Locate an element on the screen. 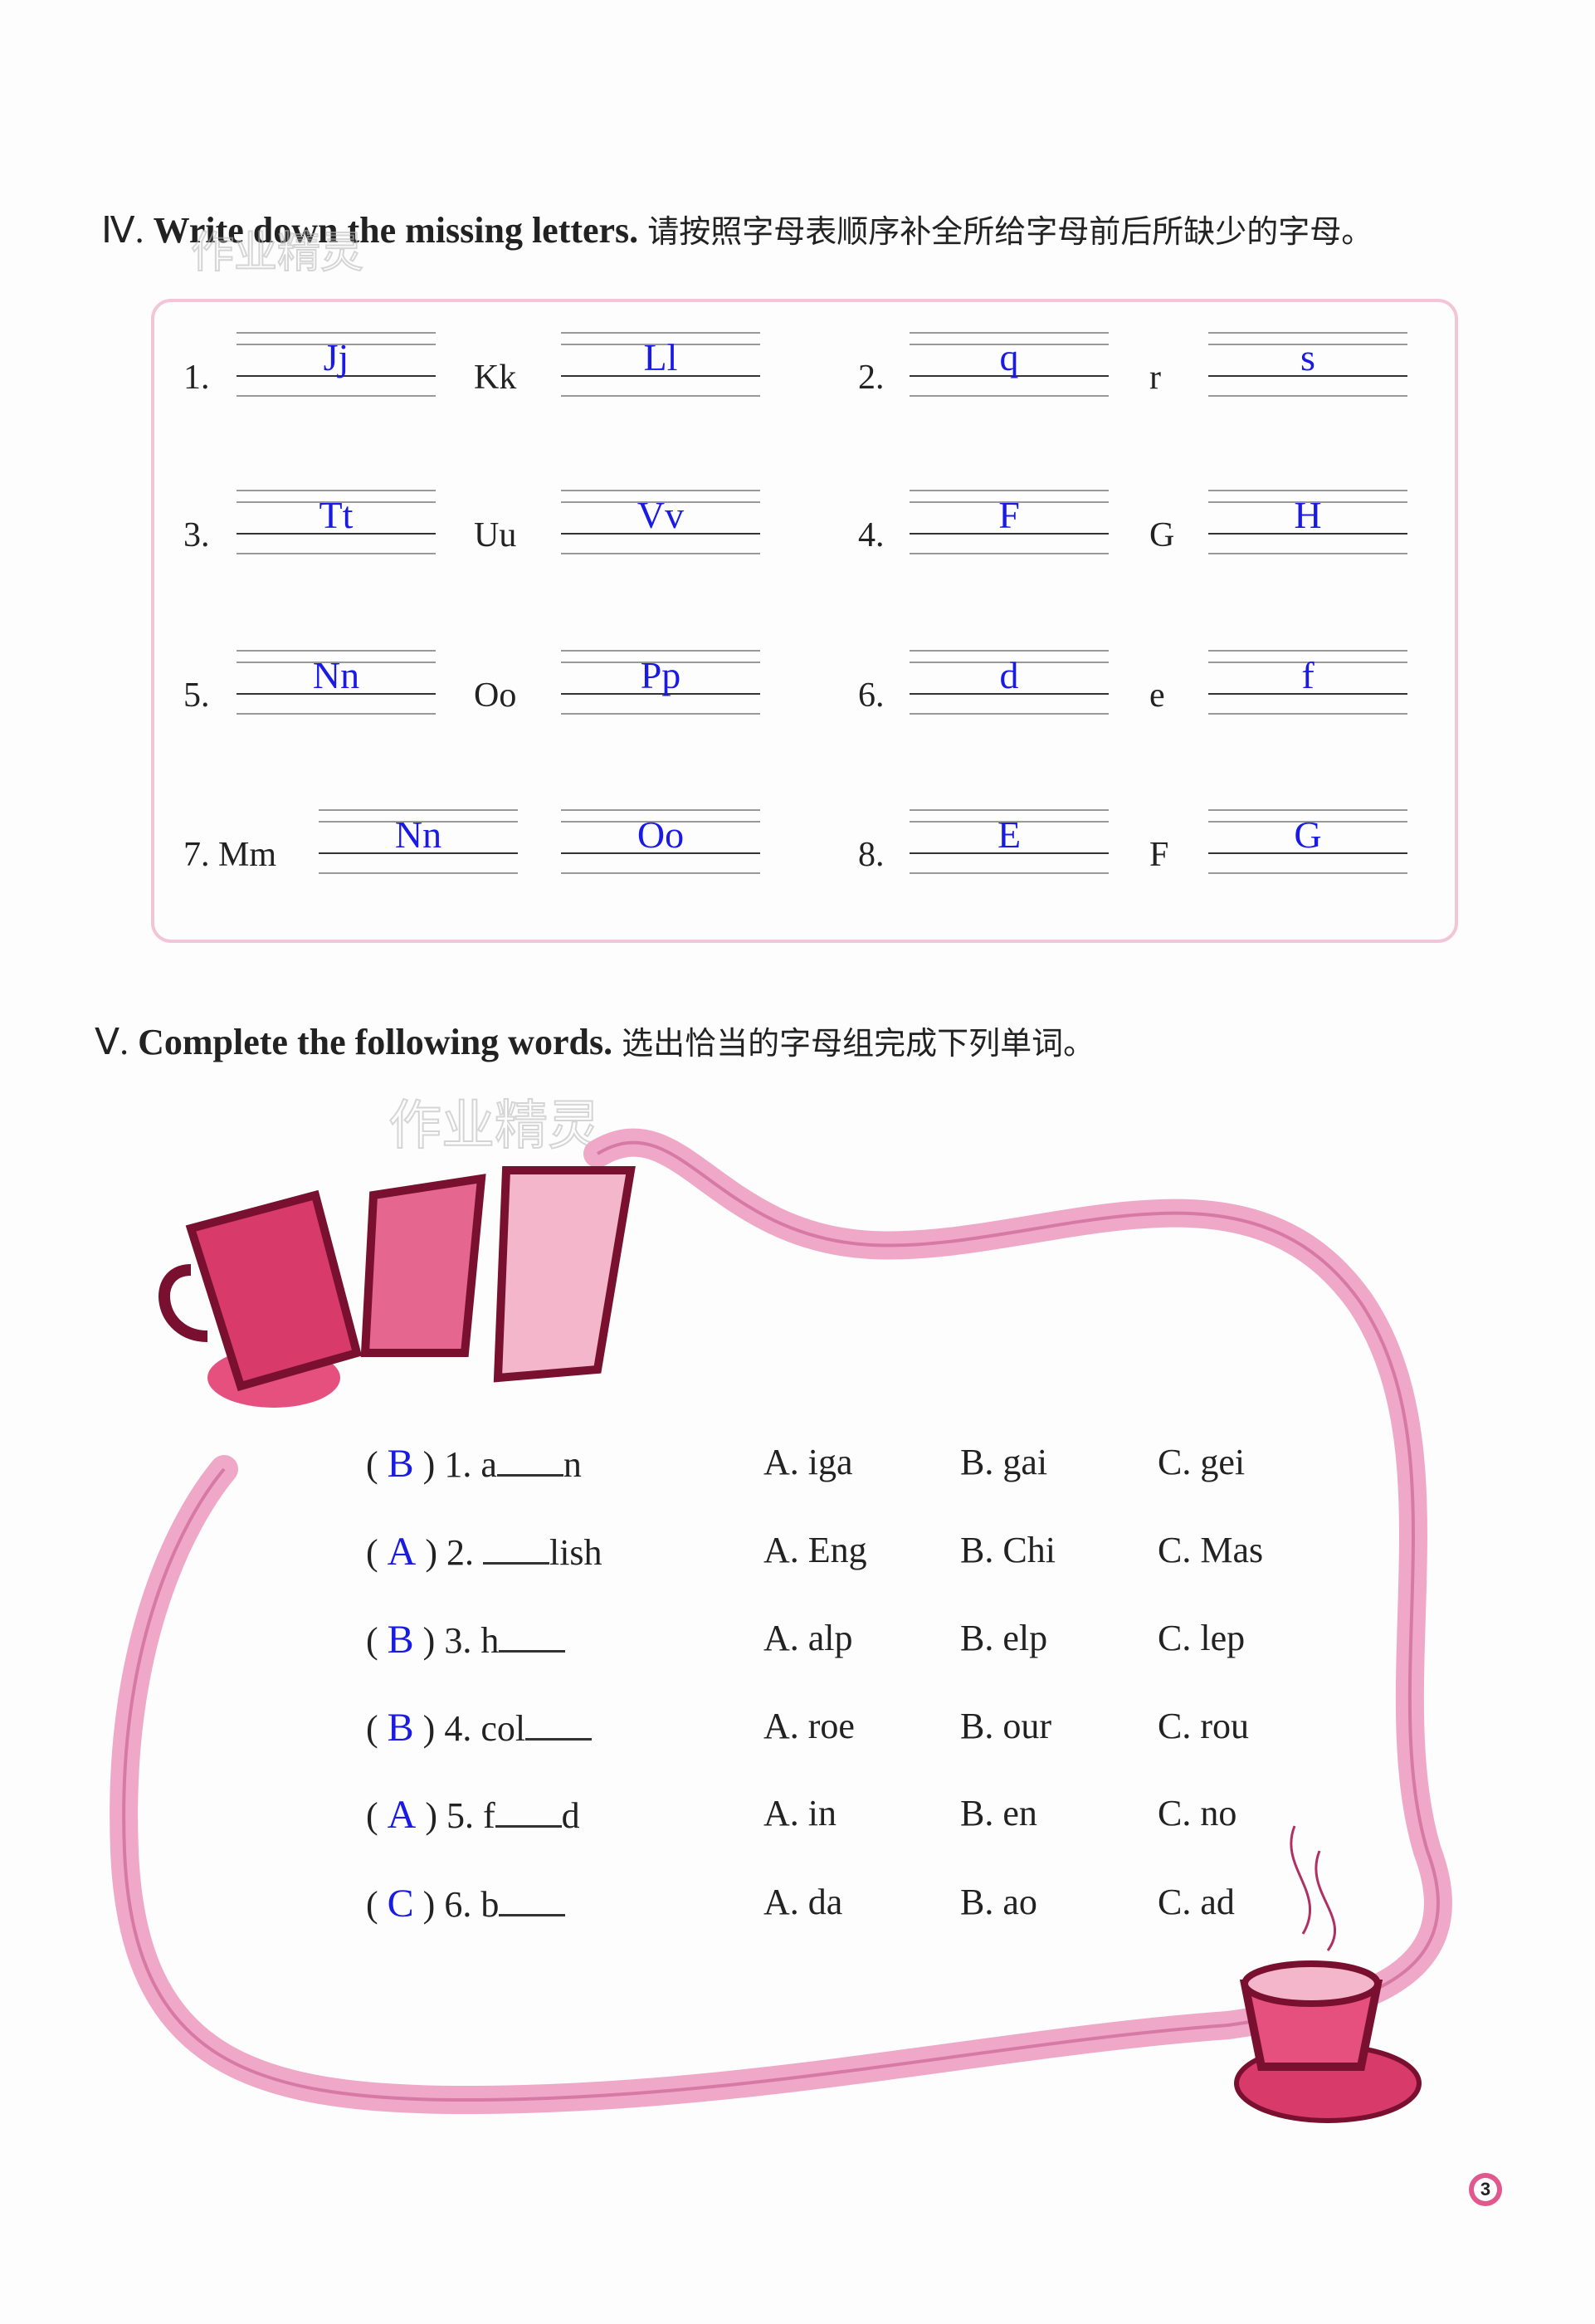  answer-text: Vv is located at coordinates (661, 515).